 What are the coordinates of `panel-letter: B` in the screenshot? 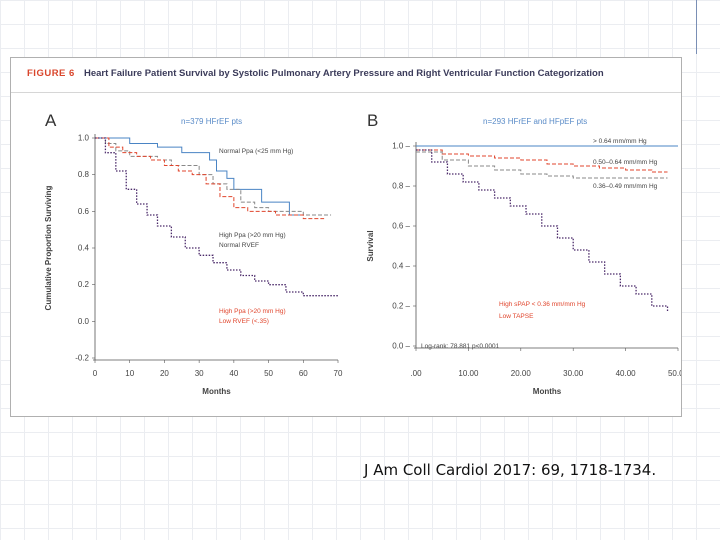 It's located at (372, 120).